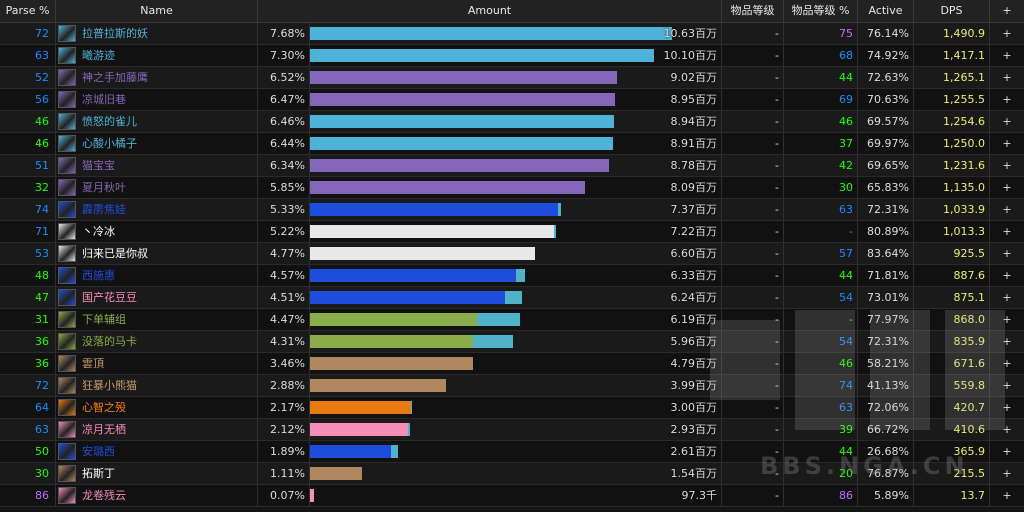 The height and width of the screenshot is (512, 1024). What do you see at coordinates (157, 319) in the screenshot?
I see `player-name: 下单辅组` at bounding box center [157, 319].